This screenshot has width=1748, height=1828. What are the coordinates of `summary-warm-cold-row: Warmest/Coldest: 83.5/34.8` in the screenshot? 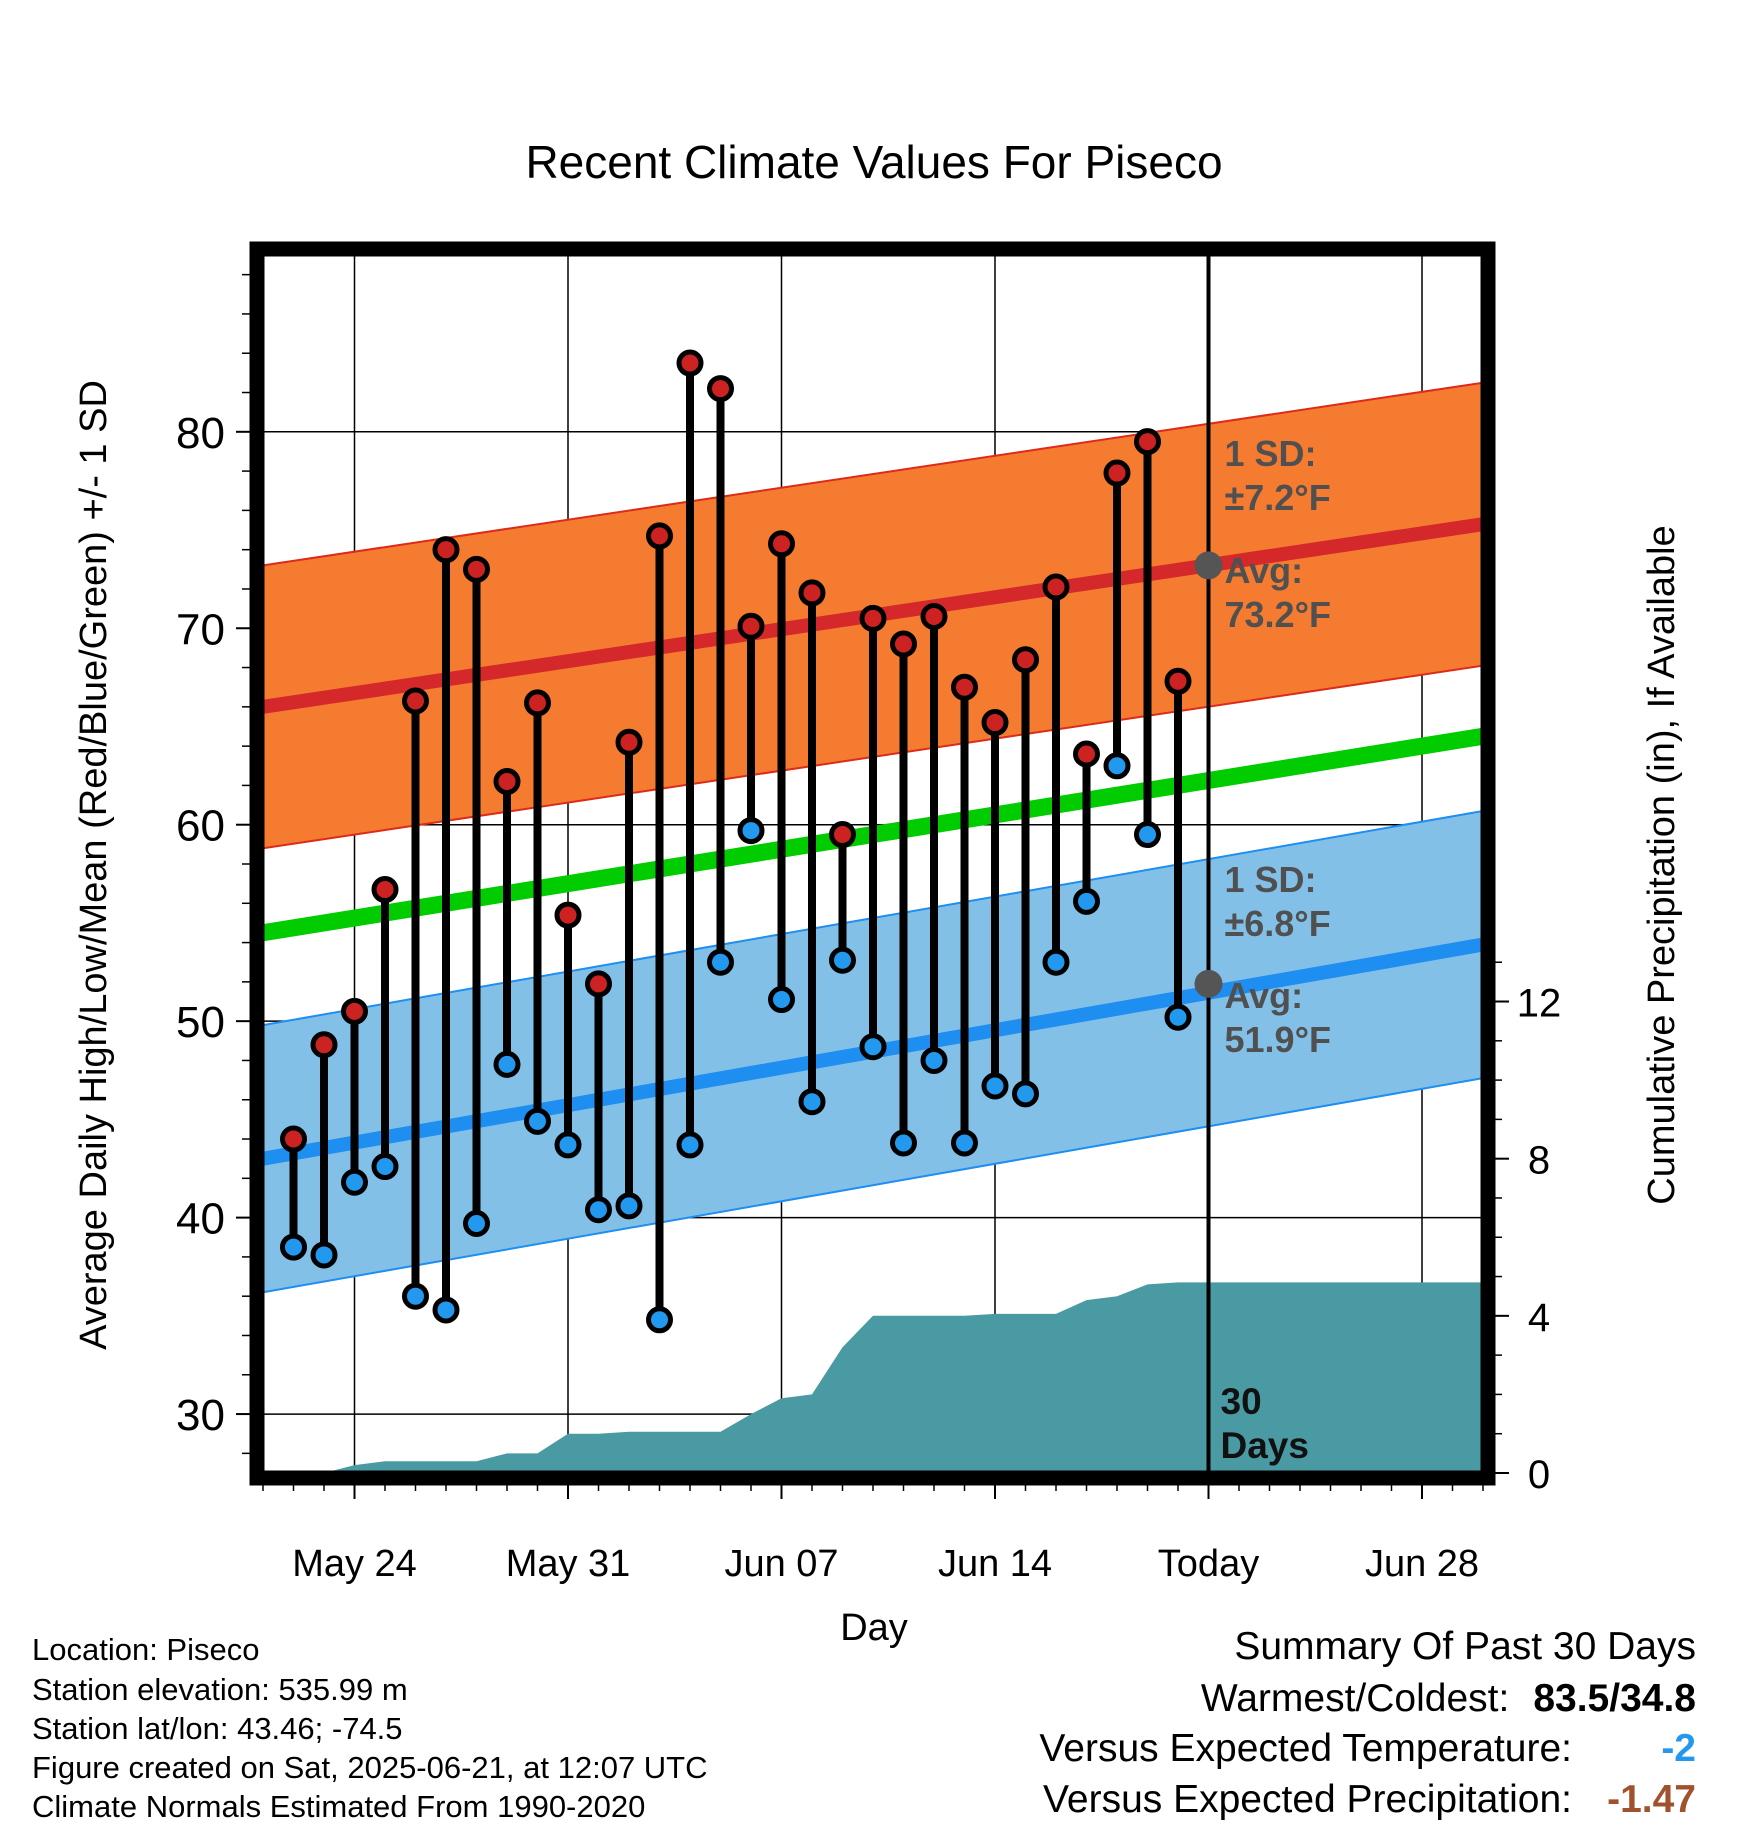 It's located at (1448, 1698).